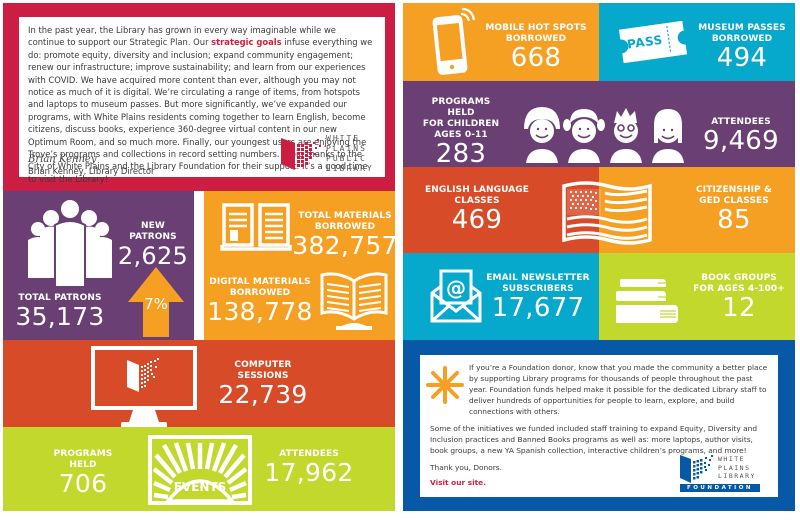 The image size is (800, 520). I want to click on hotspots-stat: MOBILE HOT SPOTS BORROWED 668, so click(536, 47).